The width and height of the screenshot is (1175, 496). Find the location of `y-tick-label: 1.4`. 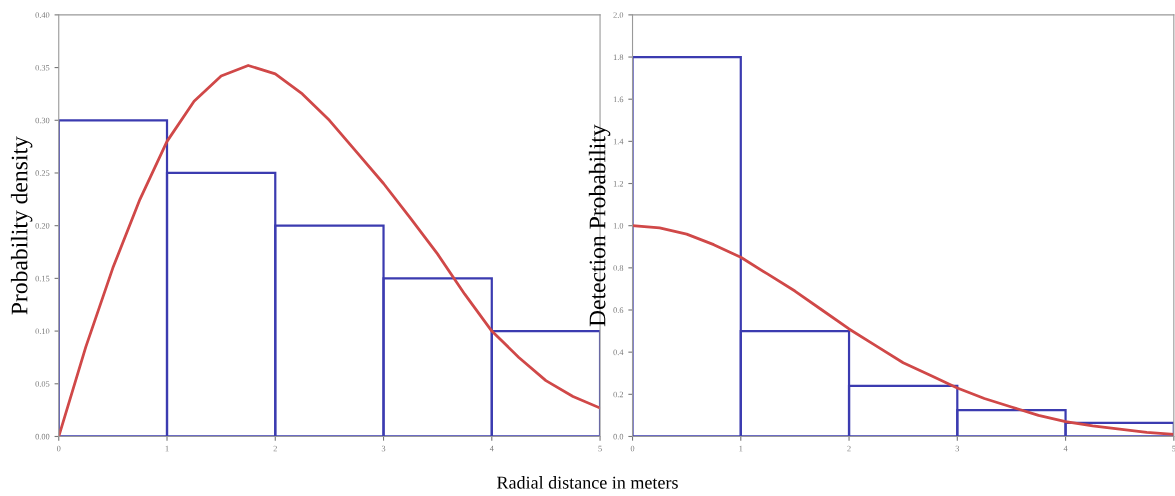

y-tick-label: 1.4 is located at coordinates (618, 141).